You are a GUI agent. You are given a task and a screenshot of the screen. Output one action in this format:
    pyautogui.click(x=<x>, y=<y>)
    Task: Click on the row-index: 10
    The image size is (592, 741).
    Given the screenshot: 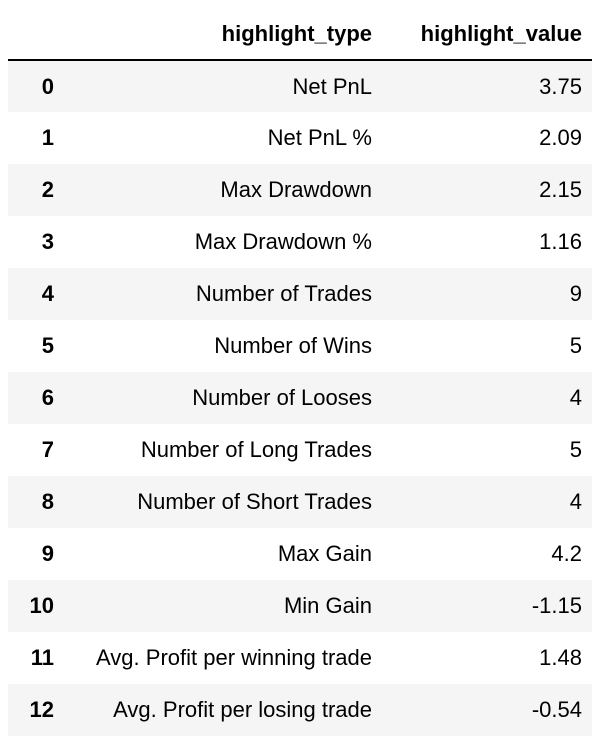 What is the action you would take?
    pyautogui.click(x=41, y=605)
    